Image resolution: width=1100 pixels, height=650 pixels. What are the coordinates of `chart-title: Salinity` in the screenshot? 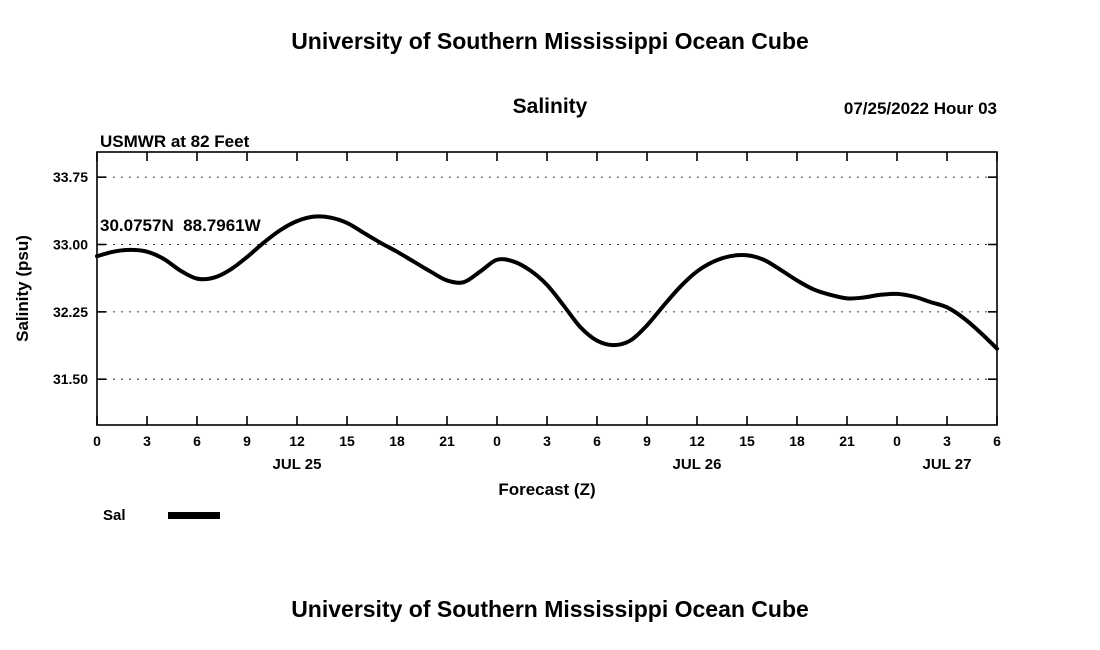 It's located at (550, 106).